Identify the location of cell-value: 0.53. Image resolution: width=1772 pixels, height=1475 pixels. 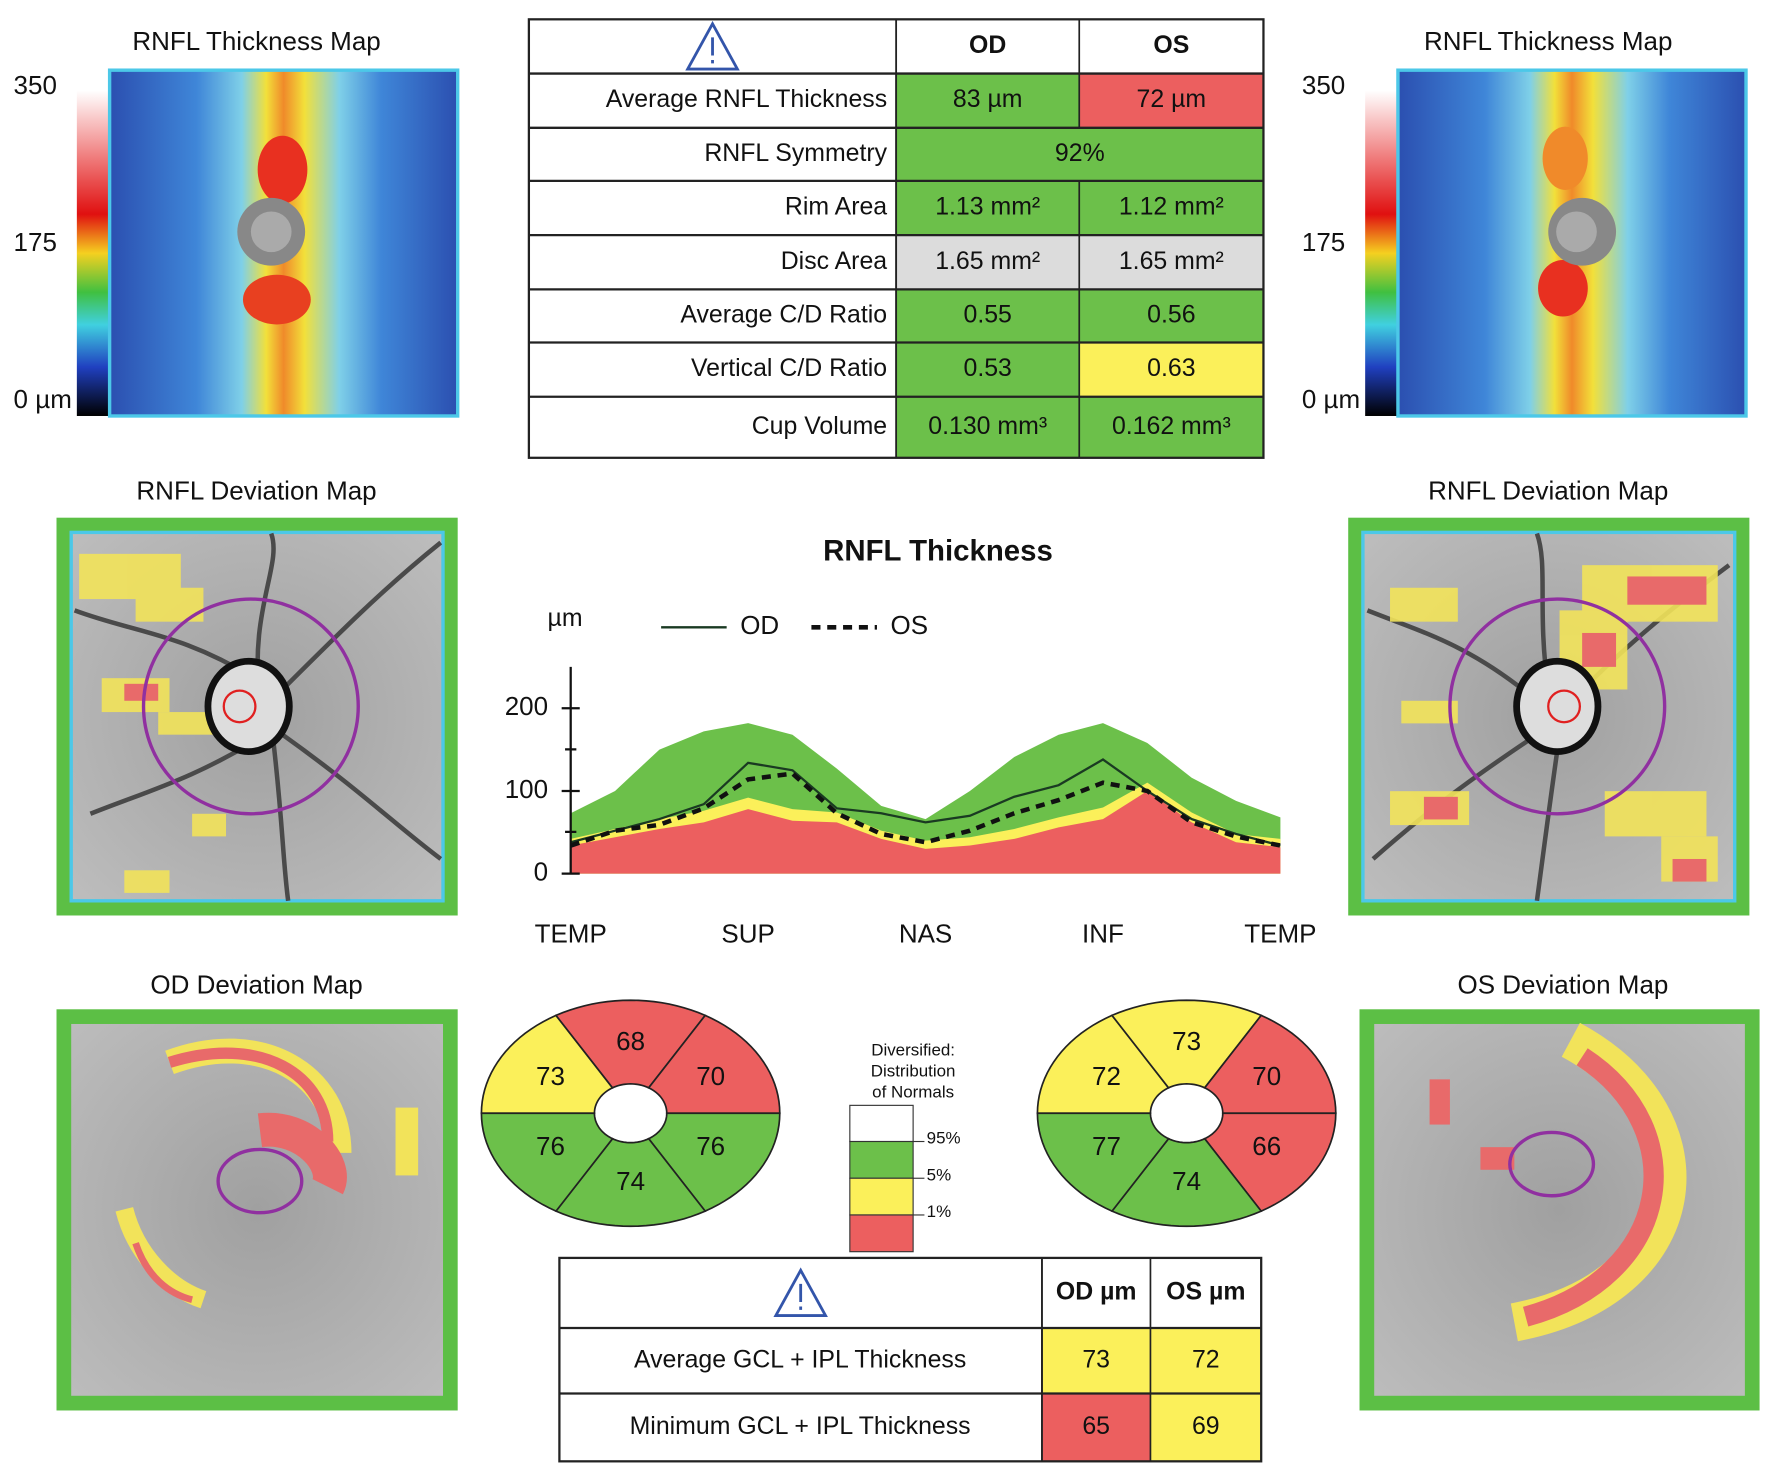
(988, 368).